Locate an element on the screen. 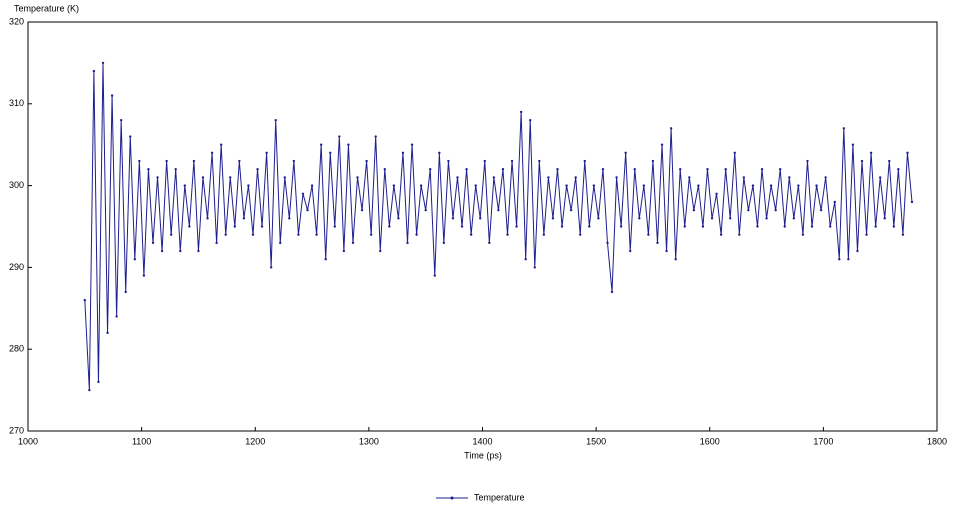  y-tick-label: 290 is located at coordinates (16, 267).